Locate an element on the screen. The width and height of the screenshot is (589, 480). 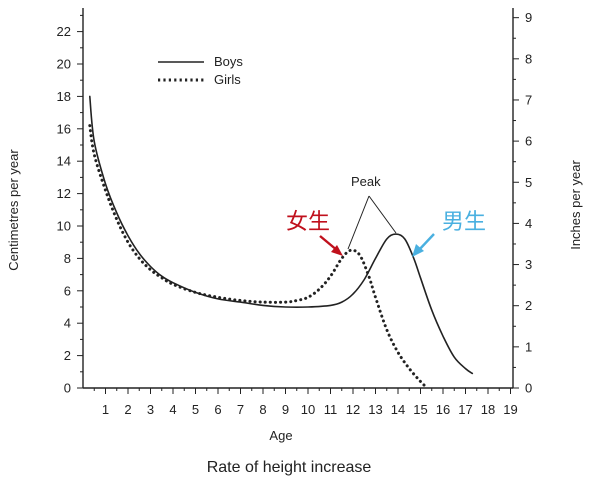
x-tick-label: 11 is located at coordinates (331, 409).